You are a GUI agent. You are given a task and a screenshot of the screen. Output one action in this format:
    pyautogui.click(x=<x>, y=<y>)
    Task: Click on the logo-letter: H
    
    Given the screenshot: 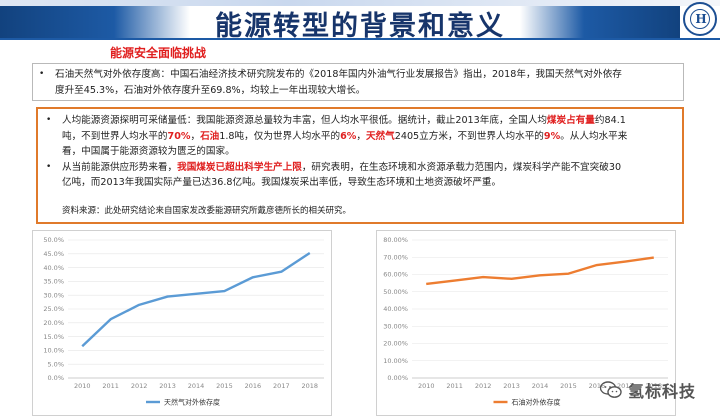 What is the action you would take?
    pyautogui.click(x=701, y=19)
    